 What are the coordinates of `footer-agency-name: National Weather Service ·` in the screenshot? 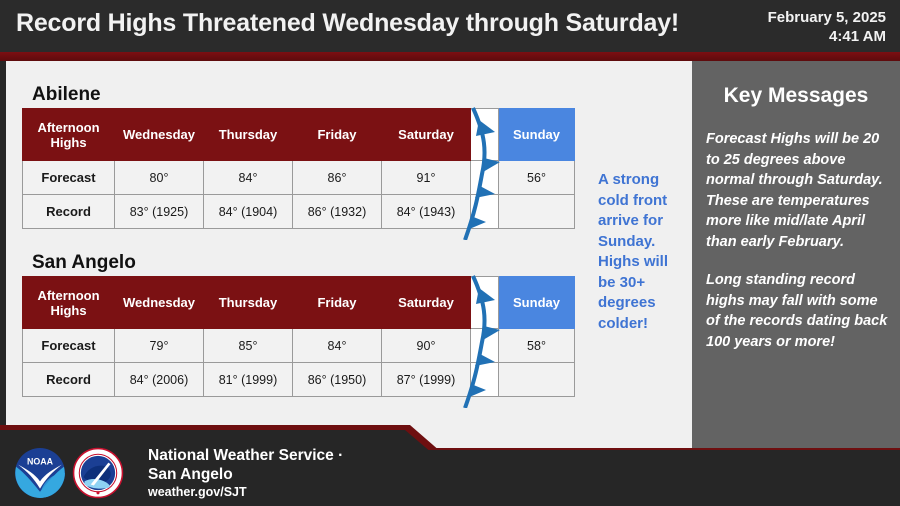 It's located at (246, 455).